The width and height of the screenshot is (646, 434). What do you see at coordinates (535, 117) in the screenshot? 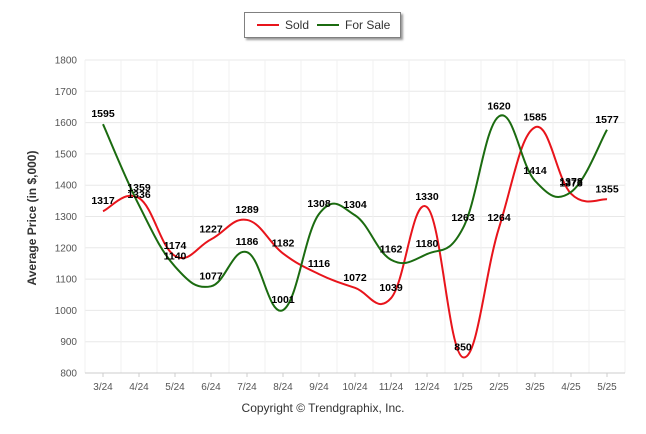
I see `data-label-sold: 1585` at bounding box center [535, 117].